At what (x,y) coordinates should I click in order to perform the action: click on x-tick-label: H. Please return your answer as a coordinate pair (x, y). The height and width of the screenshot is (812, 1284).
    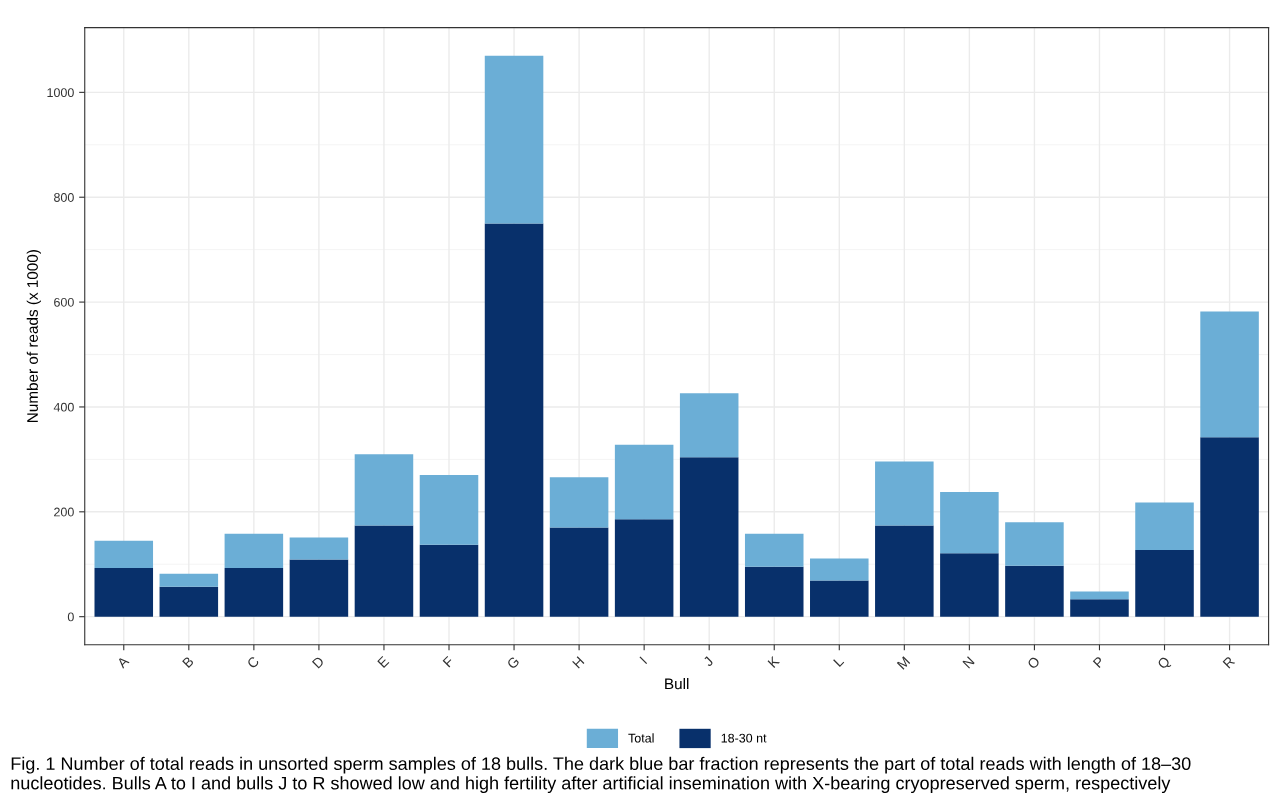
    Looking at the image, I should click on (578, 662).